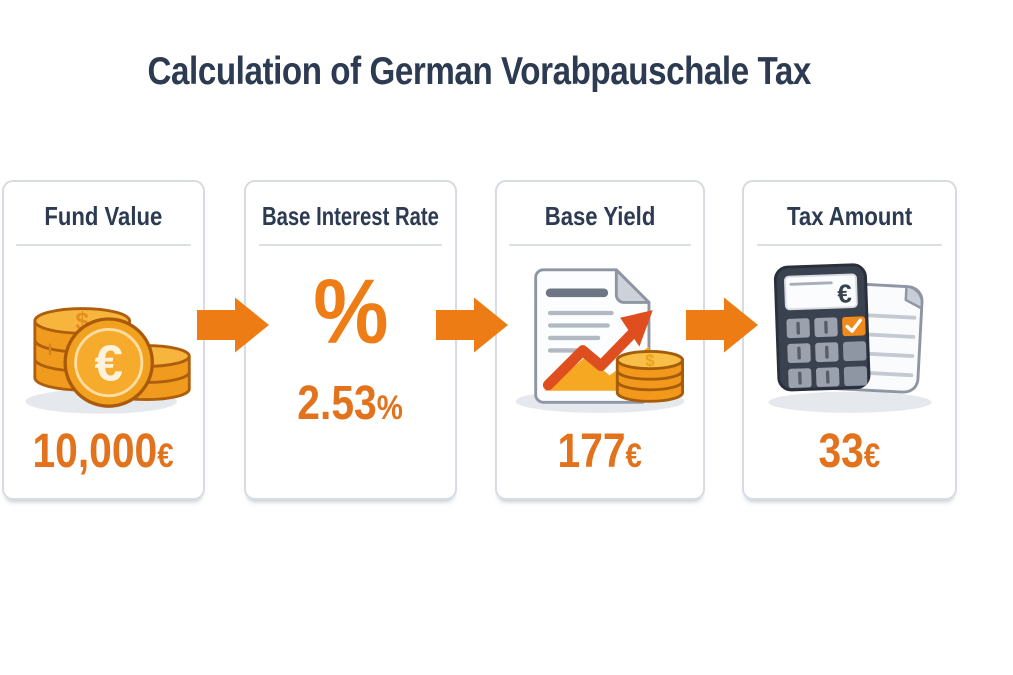 The height and width of the screenshot is (675, 1013). Describe the element at coordinates (600, 451) in the screenshot. I see `card-value: 177€` at that location.